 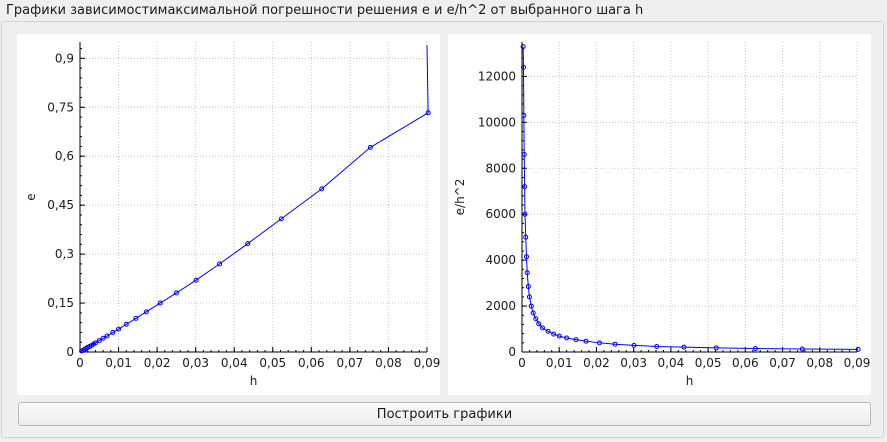 I want to click on y-tick-label: 0,9, so click(x=64, y=58).